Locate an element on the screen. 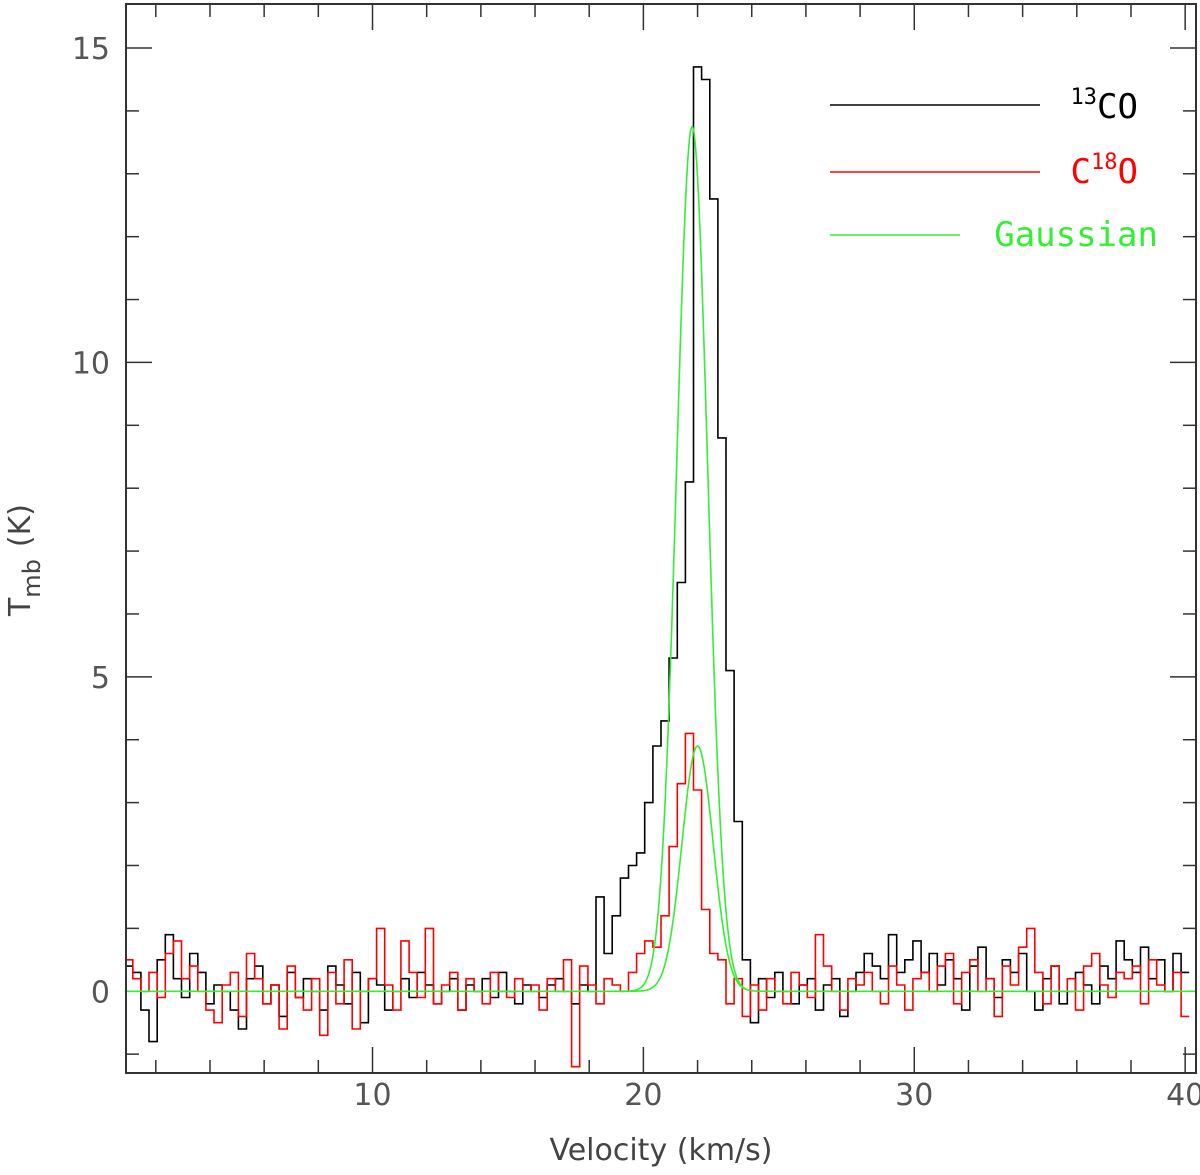 The height and width of the screenshot is (1175, 1200). legend-label-c18o: C18O is located at coordinates (1104, 171).